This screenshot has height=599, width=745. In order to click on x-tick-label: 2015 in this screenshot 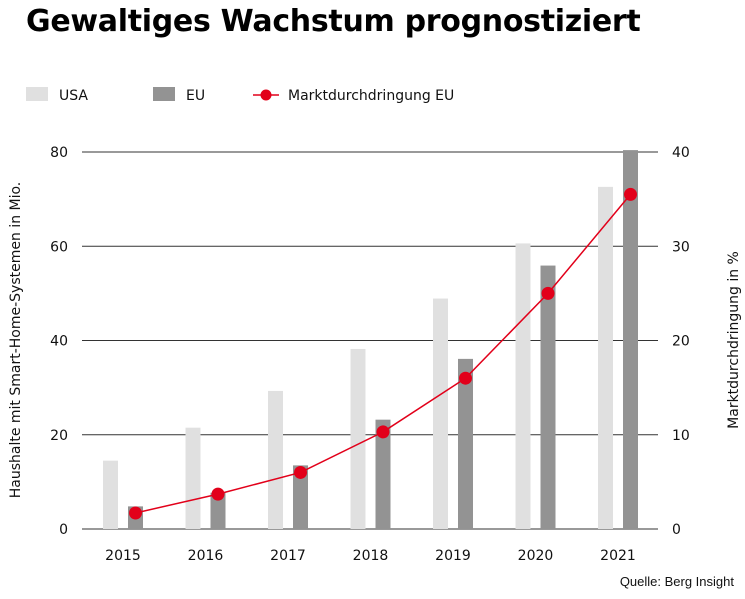, I will do `click(123, 556)`.